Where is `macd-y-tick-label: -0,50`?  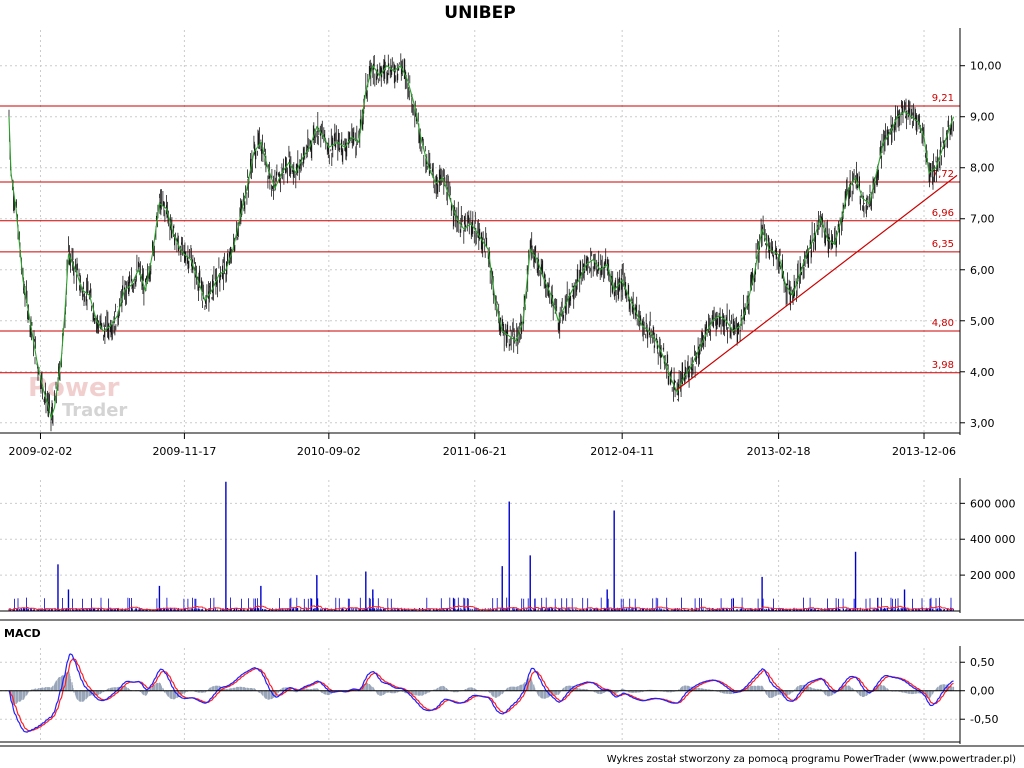 macd-y-tick-label: -0,50 is located at coordinates (984, 719).